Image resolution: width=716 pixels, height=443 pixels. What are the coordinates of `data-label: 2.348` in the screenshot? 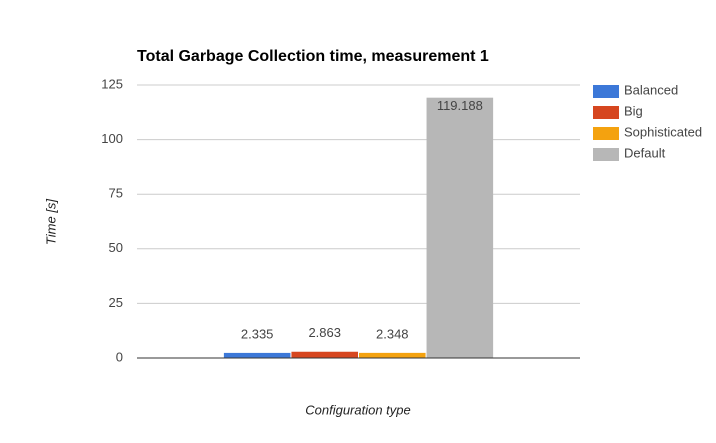 It's located at (392, 333).